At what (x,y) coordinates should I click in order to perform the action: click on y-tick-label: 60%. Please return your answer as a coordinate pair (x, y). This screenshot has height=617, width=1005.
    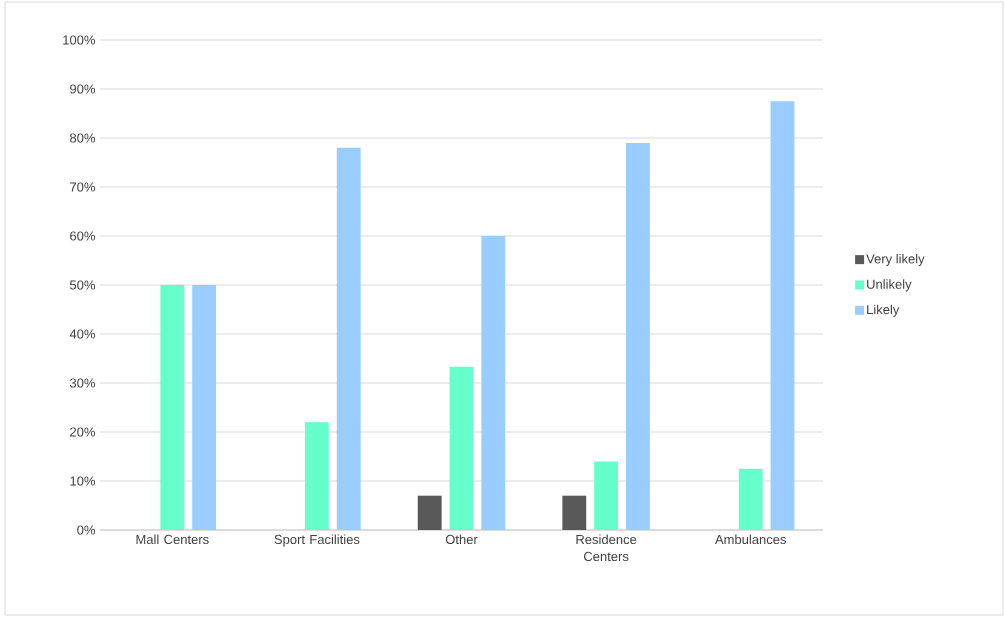
    Looking at the image, I should click on (83, 236).